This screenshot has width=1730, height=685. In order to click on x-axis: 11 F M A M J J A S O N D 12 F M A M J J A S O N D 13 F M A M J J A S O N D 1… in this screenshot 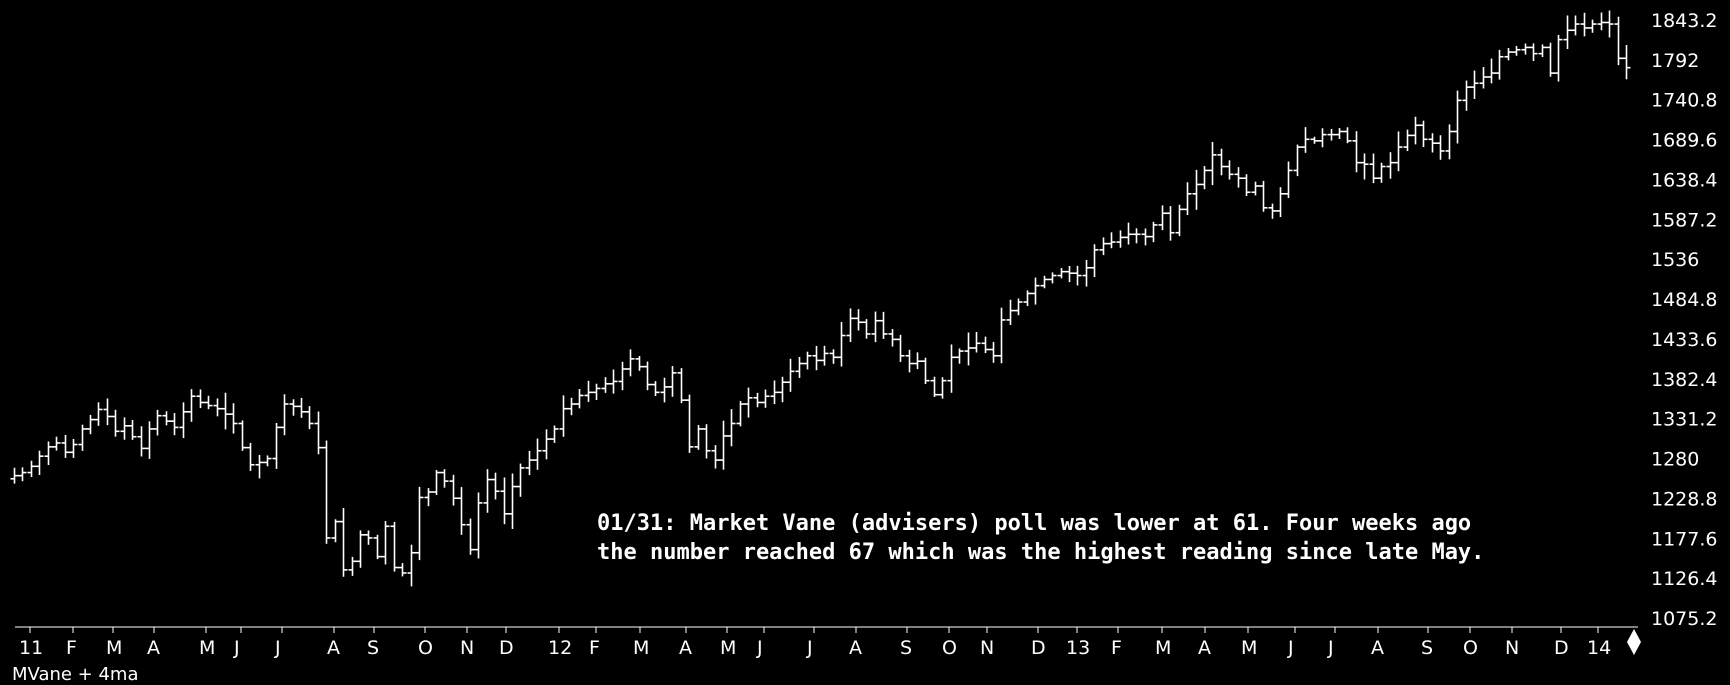, I will do `click(815, 643)`.